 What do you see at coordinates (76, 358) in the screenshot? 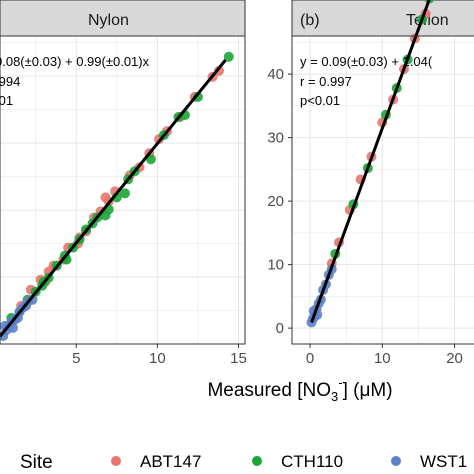
I see `x-tick-label: 5` at bounding box center [76, 358].